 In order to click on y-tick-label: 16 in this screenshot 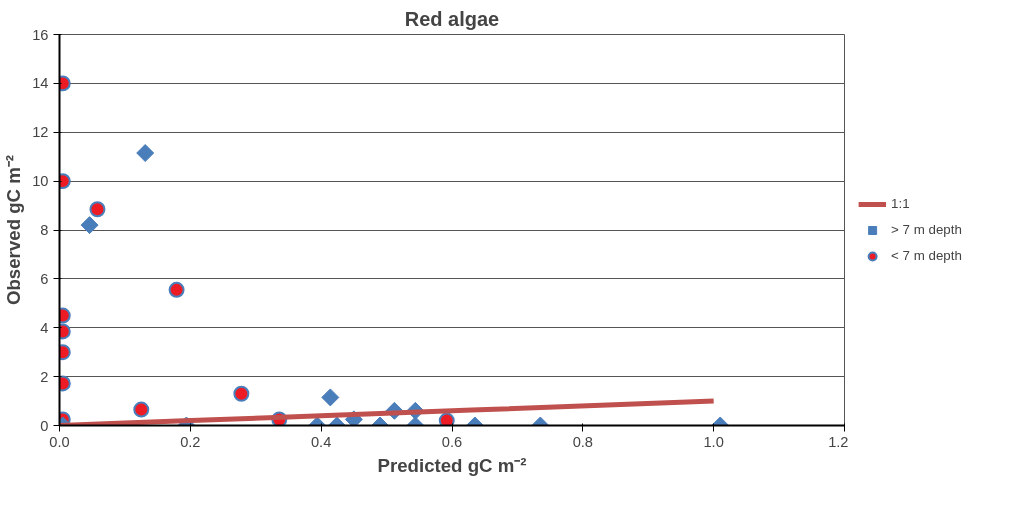, I will do `click(40, 34)`.